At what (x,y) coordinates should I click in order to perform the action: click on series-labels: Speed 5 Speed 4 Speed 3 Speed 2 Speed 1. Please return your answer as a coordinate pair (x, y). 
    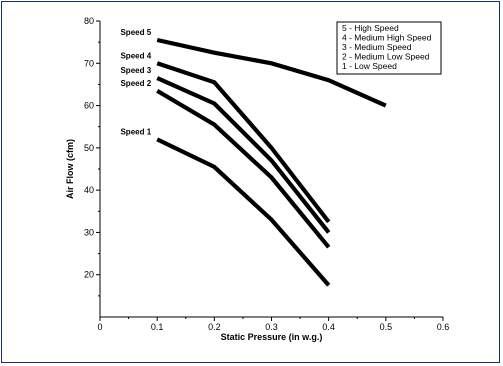
    Looking at the image, I should click on (135, 82).